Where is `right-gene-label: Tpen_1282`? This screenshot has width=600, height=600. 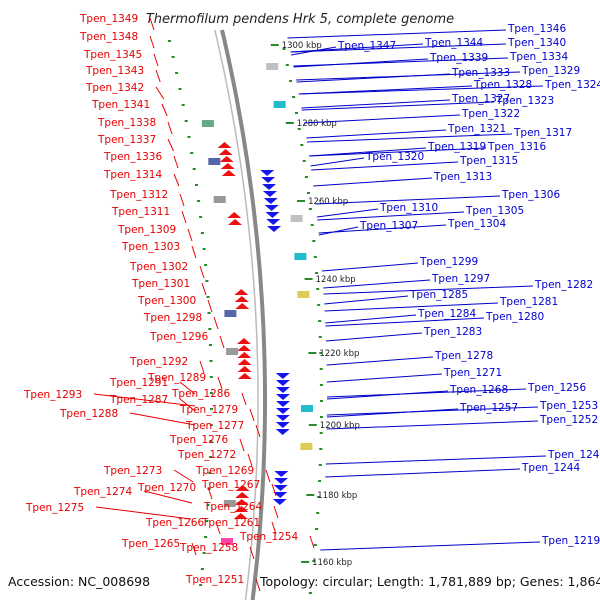
right-gene-label: Tpen_1282 is located at coordinates (563, 285).